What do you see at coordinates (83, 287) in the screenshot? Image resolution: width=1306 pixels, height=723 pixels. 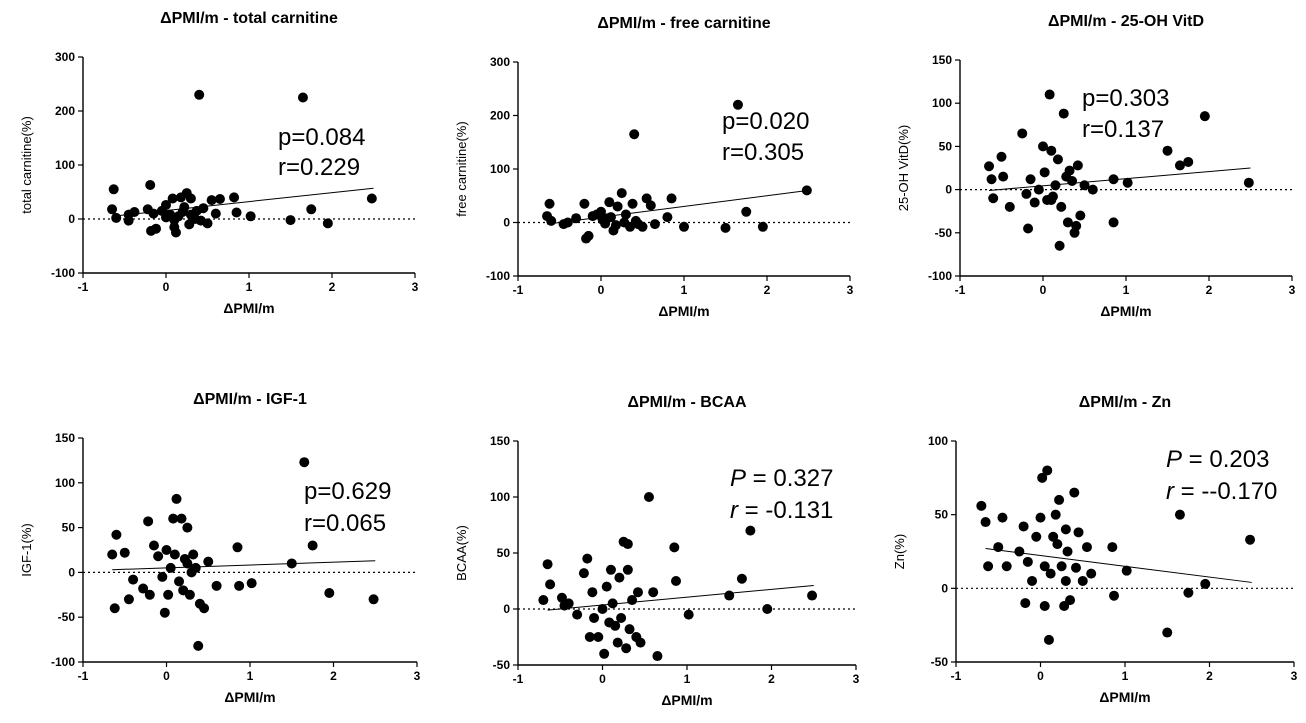 I see `x-tick-label: -1` at bounding box center [83, 287].